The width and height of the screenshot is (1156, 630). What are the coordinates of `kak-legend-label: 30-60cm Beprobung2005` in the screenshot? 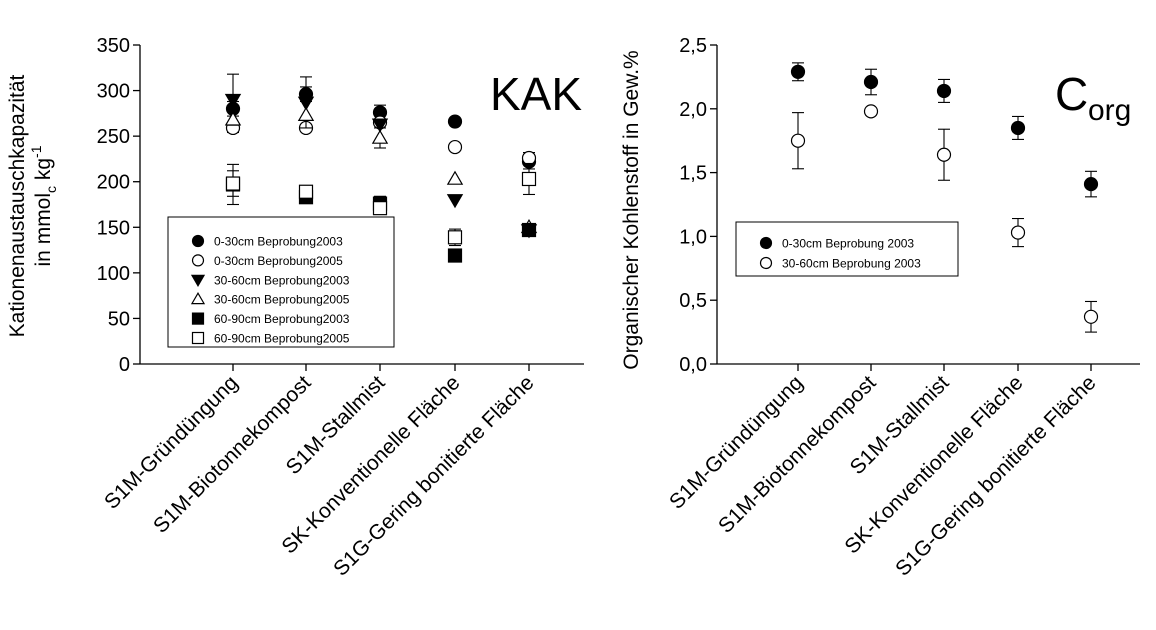 It's located at (282, 300).